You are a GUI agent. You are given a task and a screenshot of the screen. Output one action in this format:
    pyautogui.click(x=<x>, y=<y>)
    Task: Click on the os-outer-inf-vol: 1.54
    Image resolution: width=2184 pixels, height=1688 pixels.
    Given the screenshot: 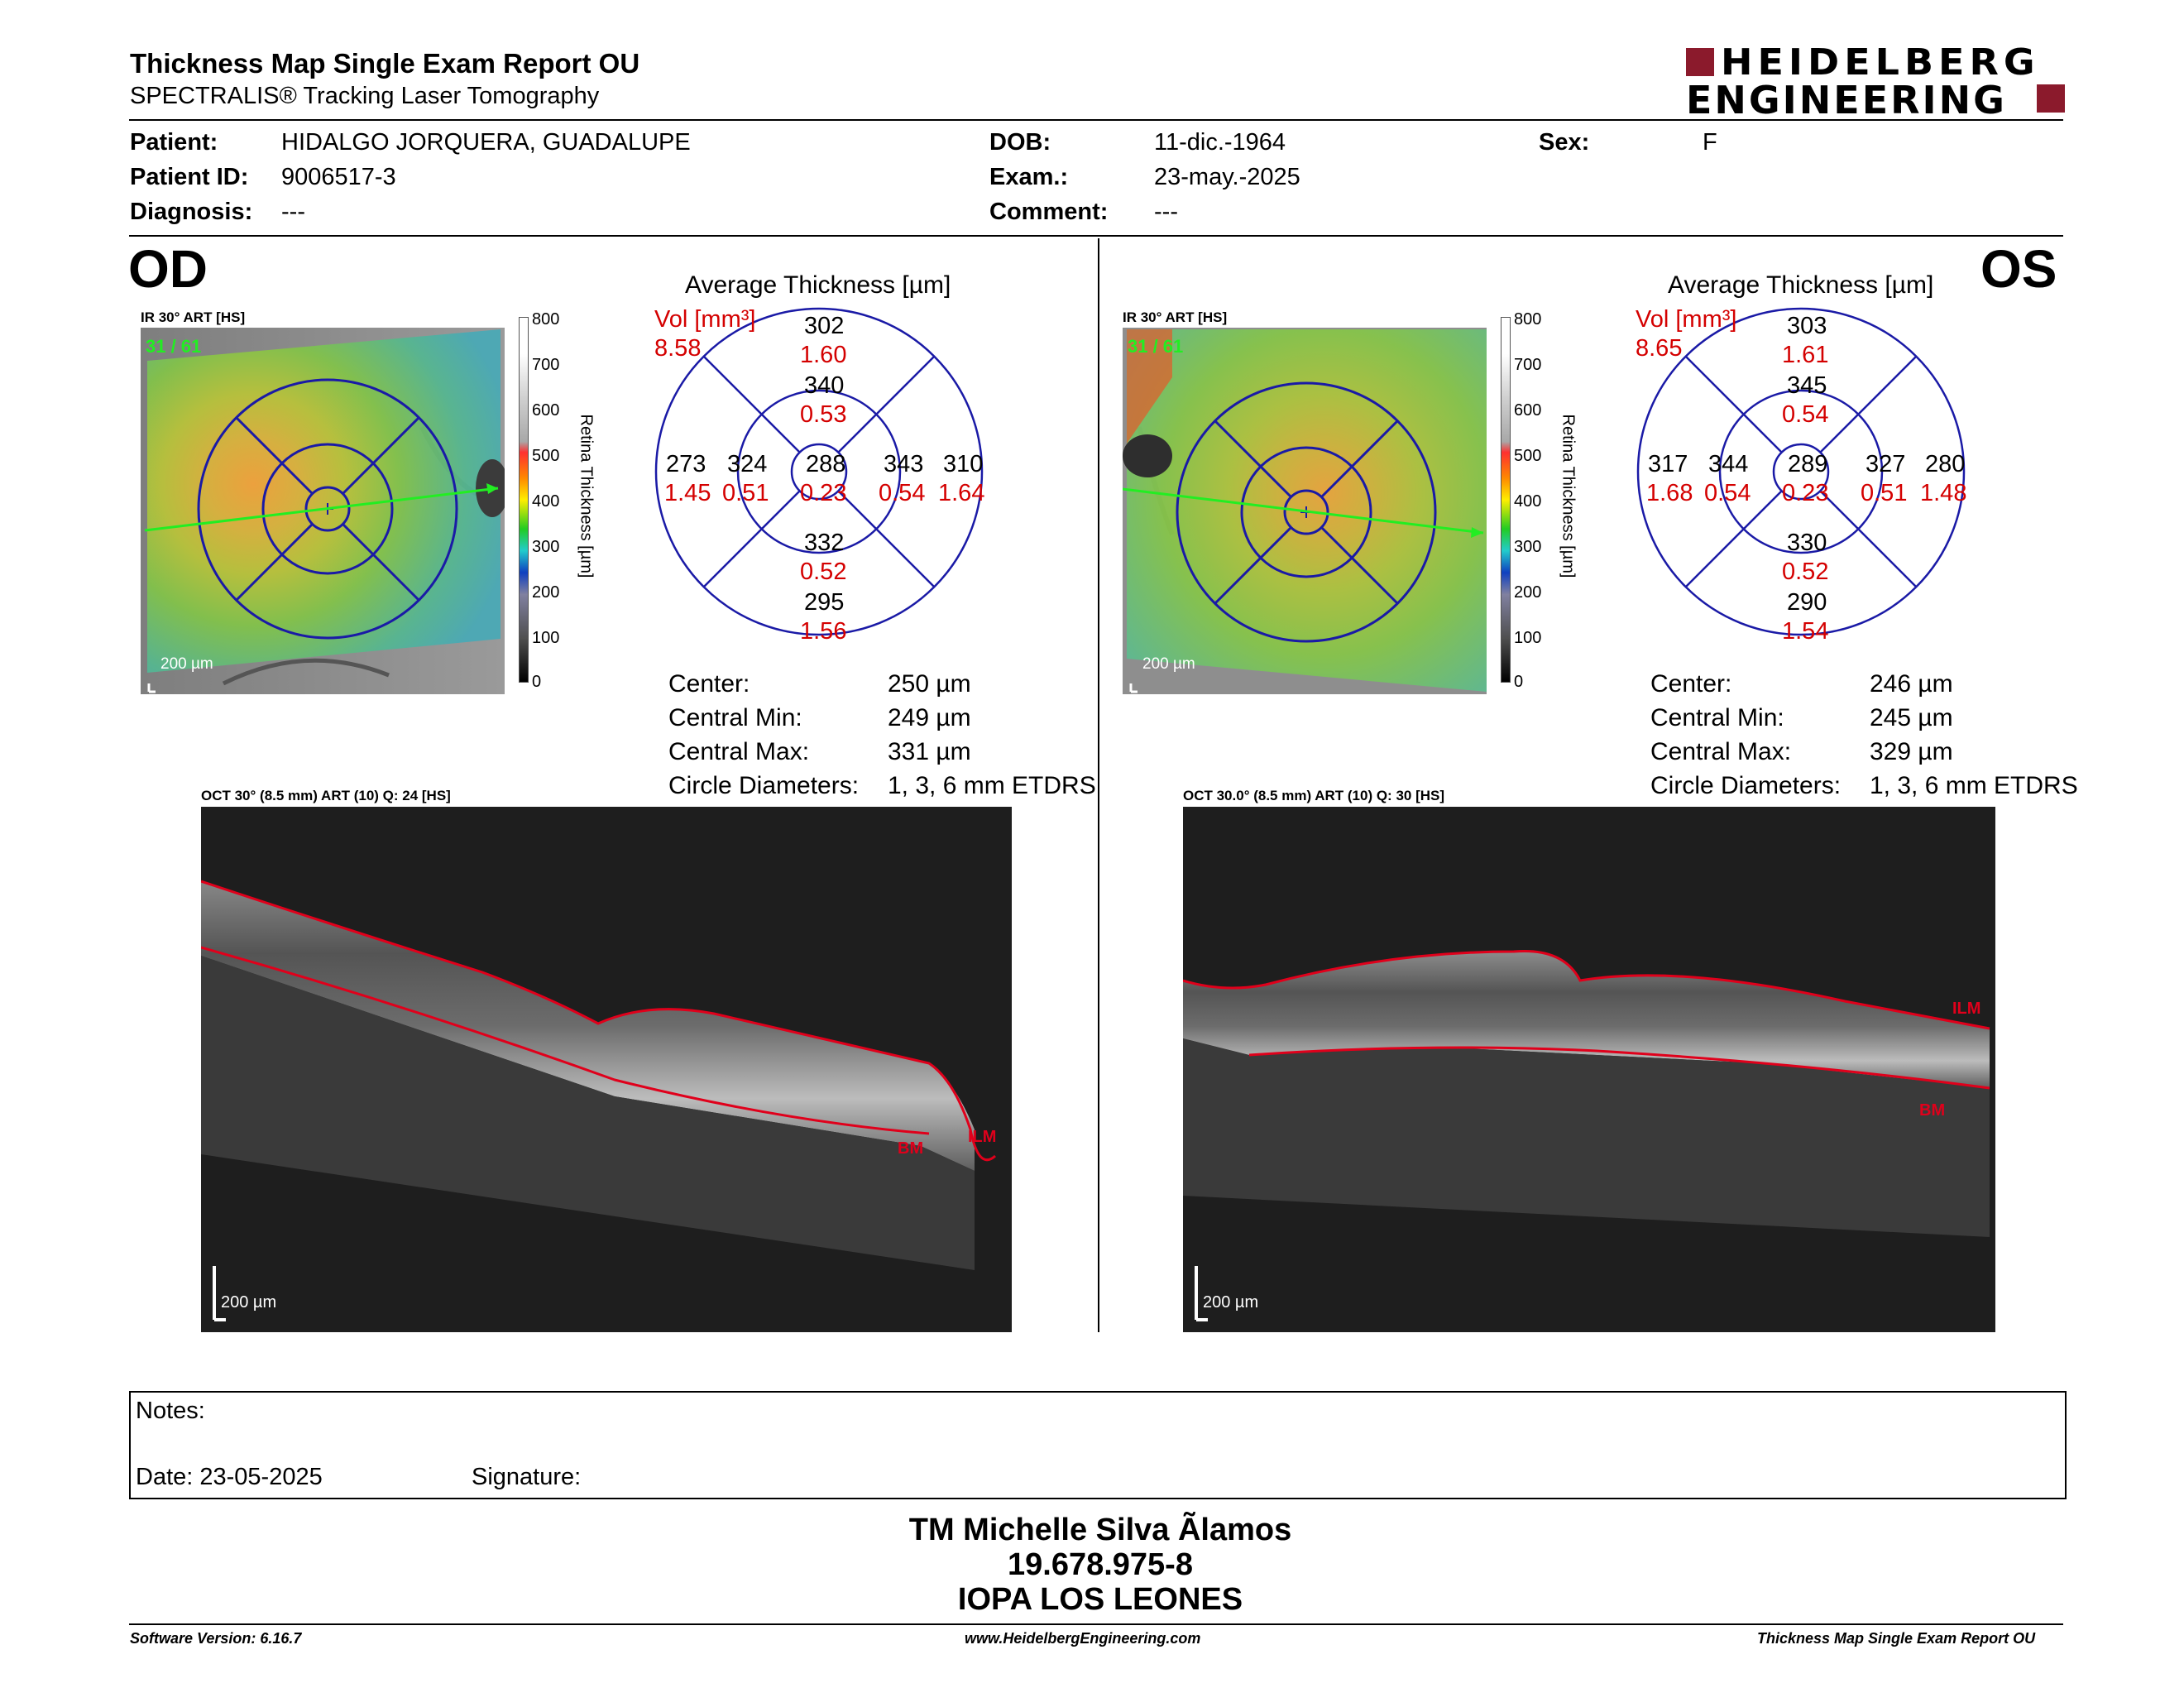 What is the action you would take?
    pyautogui.click(x=1805, y=631)
    